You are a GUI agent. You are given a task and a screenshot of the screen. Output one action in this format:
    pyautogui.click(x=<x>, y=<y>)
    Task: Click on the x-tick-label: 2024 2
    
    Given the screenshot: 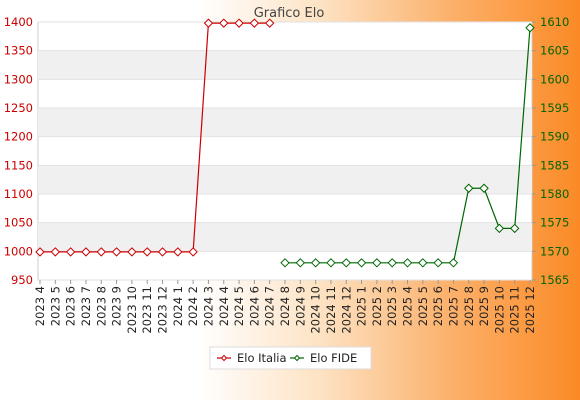 What is the action you would take?
    pyautogui.click(x=193, y=306)
    